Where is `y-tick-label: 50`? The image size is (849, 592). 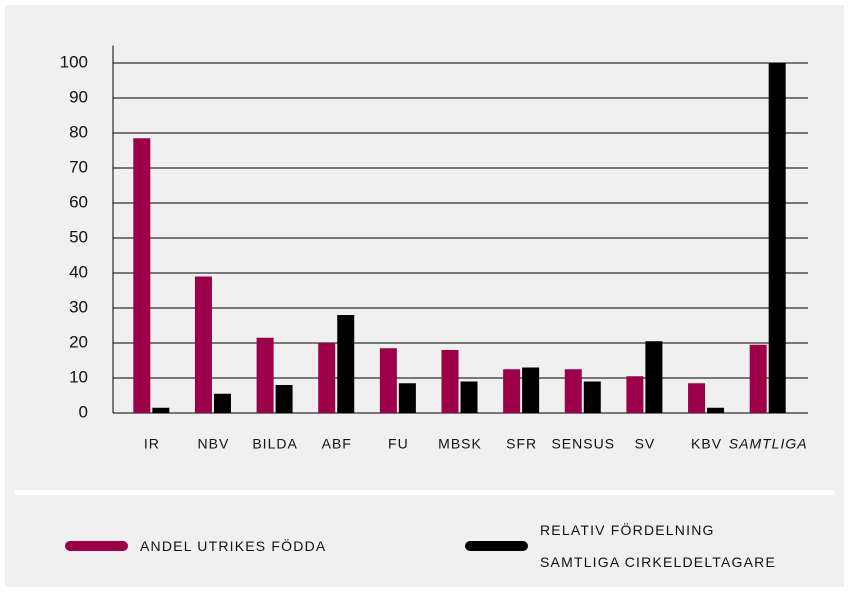
y-tick-label: 50 is located at coordinates (78, 236).